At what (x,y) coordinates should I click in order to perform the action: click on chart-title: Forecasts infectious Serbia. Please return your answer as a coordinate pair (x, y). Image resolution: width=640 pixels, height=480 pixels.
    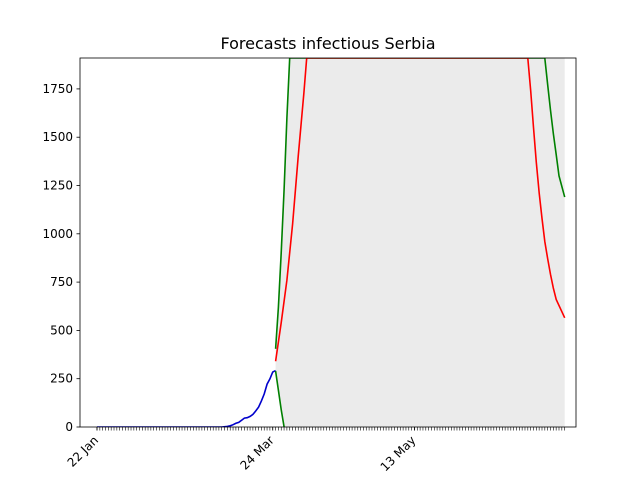
    Looking at the image, I should click on (327, 43).